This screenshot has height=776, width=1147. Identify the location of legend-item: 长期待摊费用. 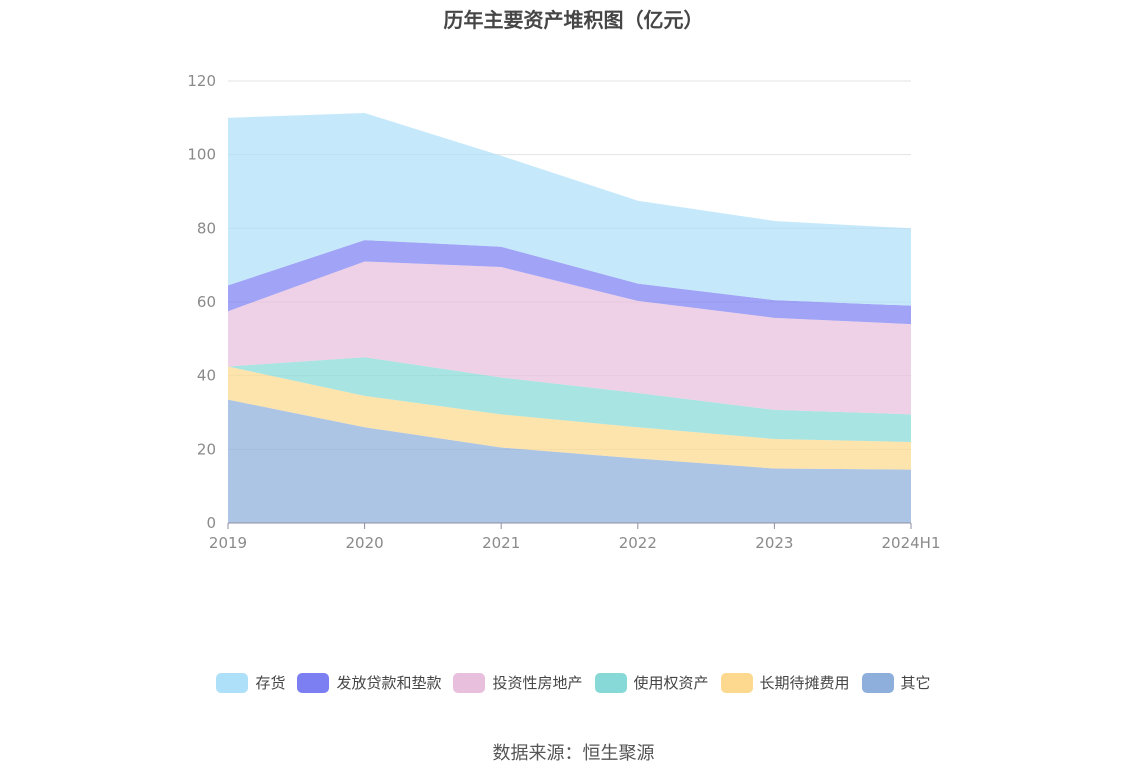
(785, 682).